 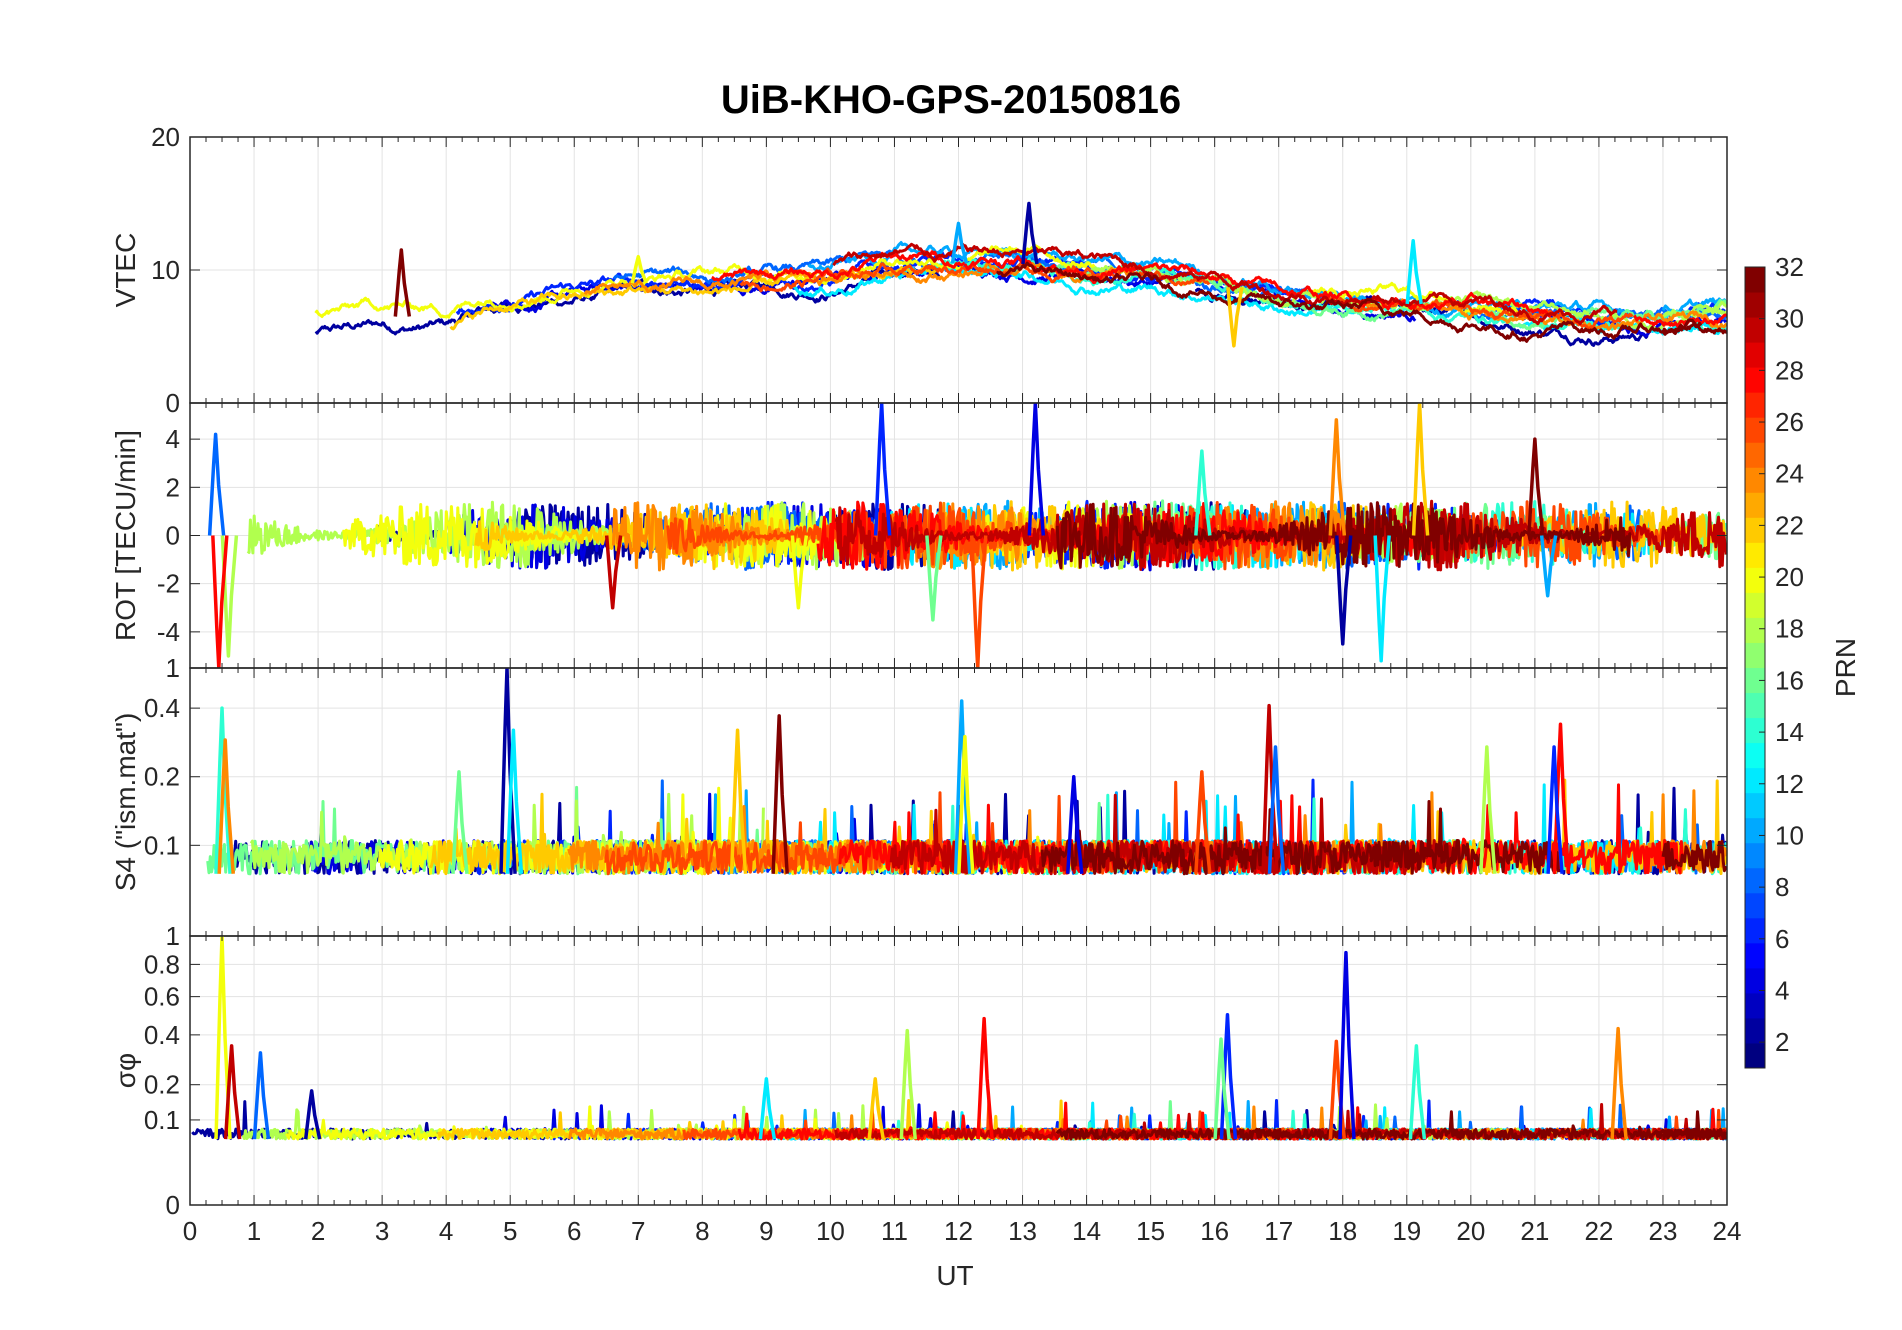 What do you see at coordinates (1789, 525) in the screenshot?
I see `colorbar-tick-label: 22` at bounding box center [1789, 525].